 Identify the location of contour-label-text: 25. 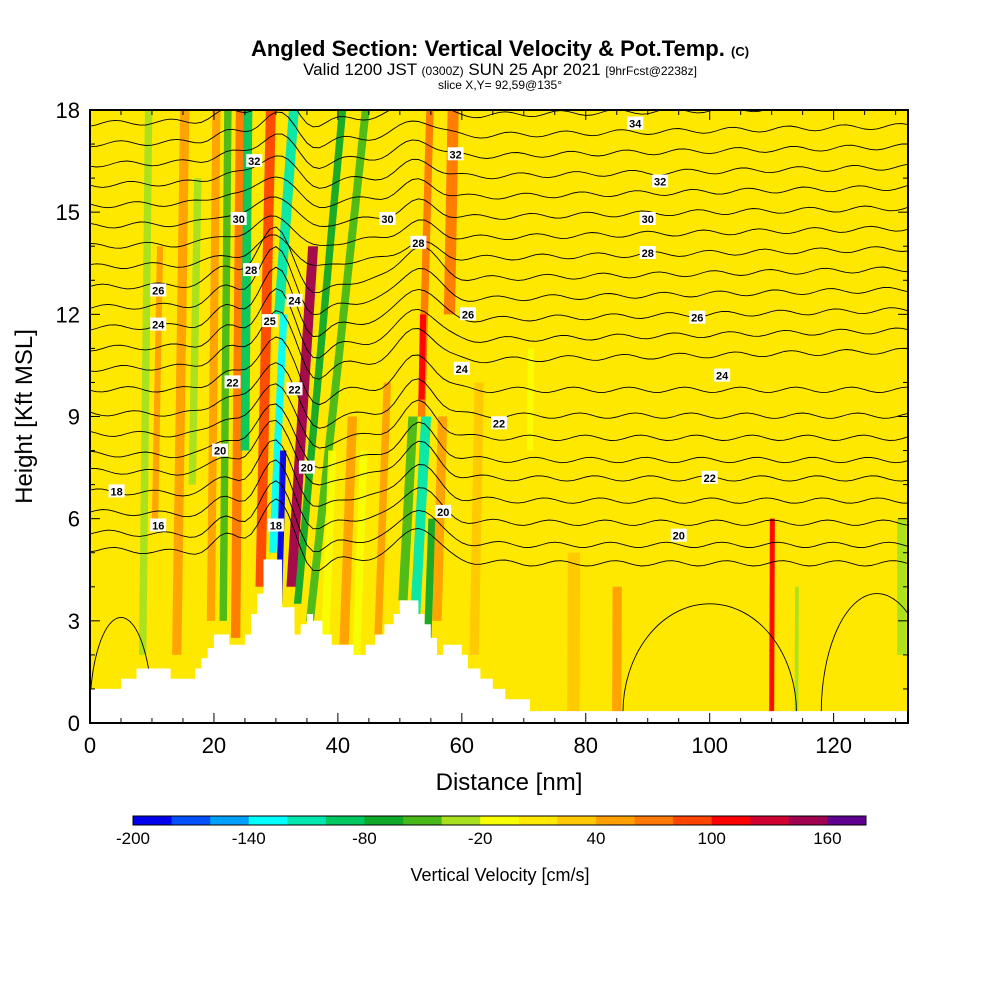
(270, 322).